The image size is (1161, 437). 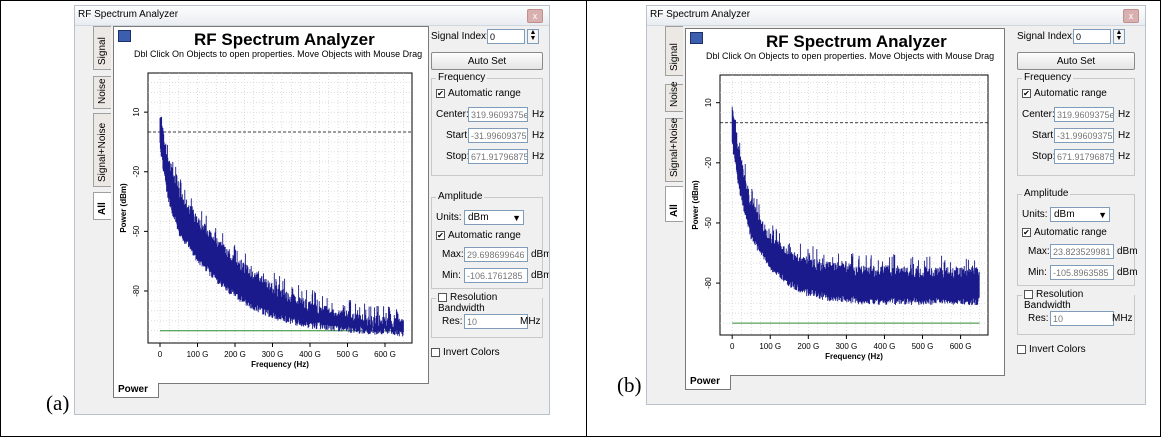 What do you see at coordinates (160, 354) in the screenshot?
I see `x-tick-label: 0` at bounding box center [160, 354].